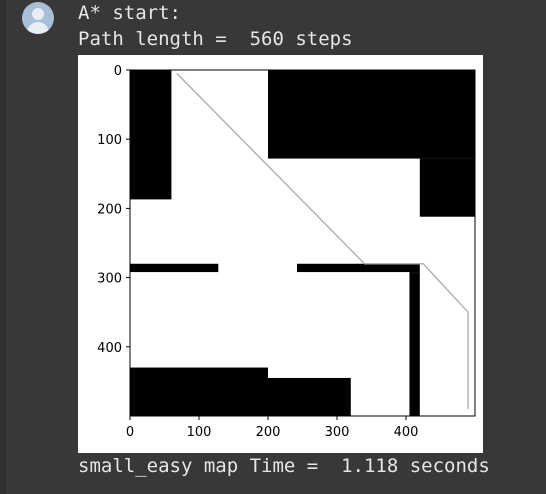 The height and width of the screenshot is (494, 546). I want to click on output-line-time: small_easy map Time = 1.118 seconds, so click(284, 466).